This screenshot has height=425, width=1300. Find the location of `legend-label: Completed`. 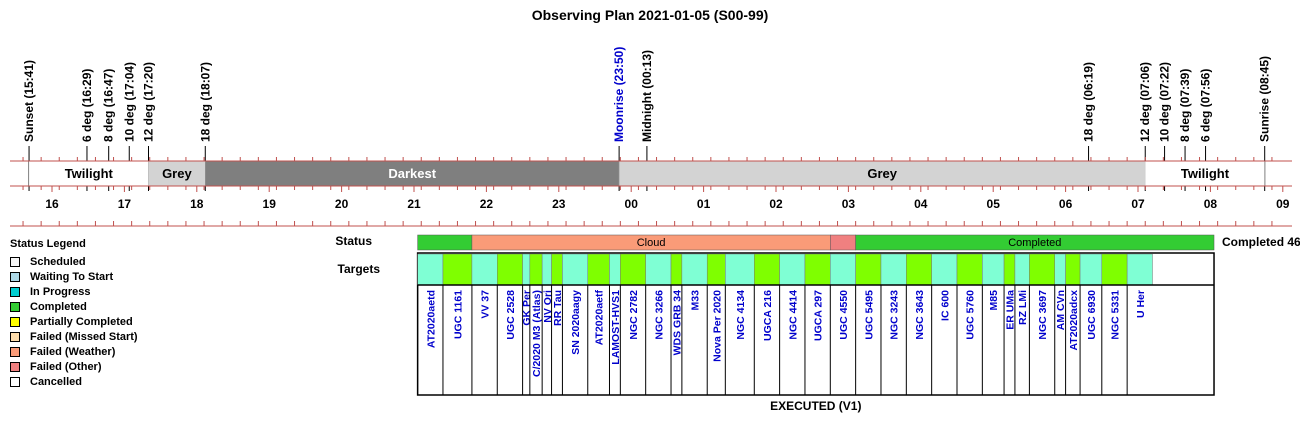

legend-label: Completed is located at coordinates (58, 306).